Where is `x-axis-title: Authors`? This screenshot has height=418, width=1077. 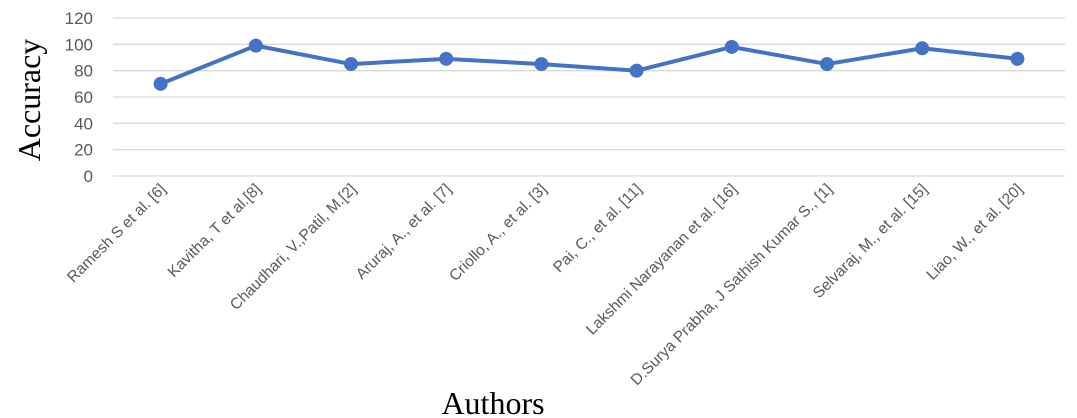
x-axis-title: Authors is located at coordinates (492, 401).